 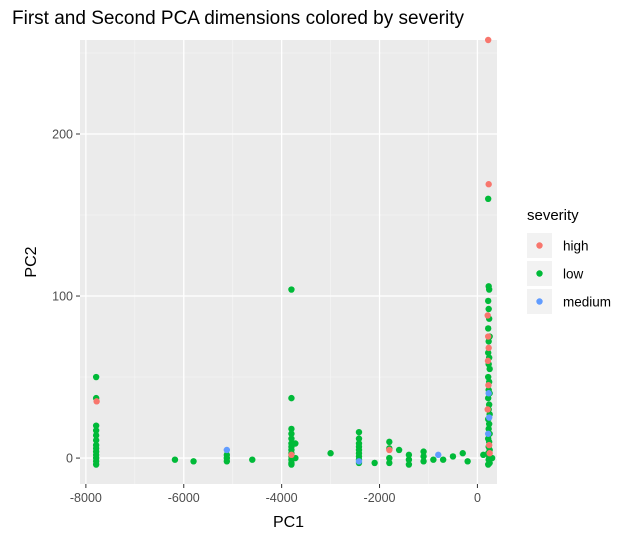 I want to click on legend-label-low: low, so click(x=573, y=274).